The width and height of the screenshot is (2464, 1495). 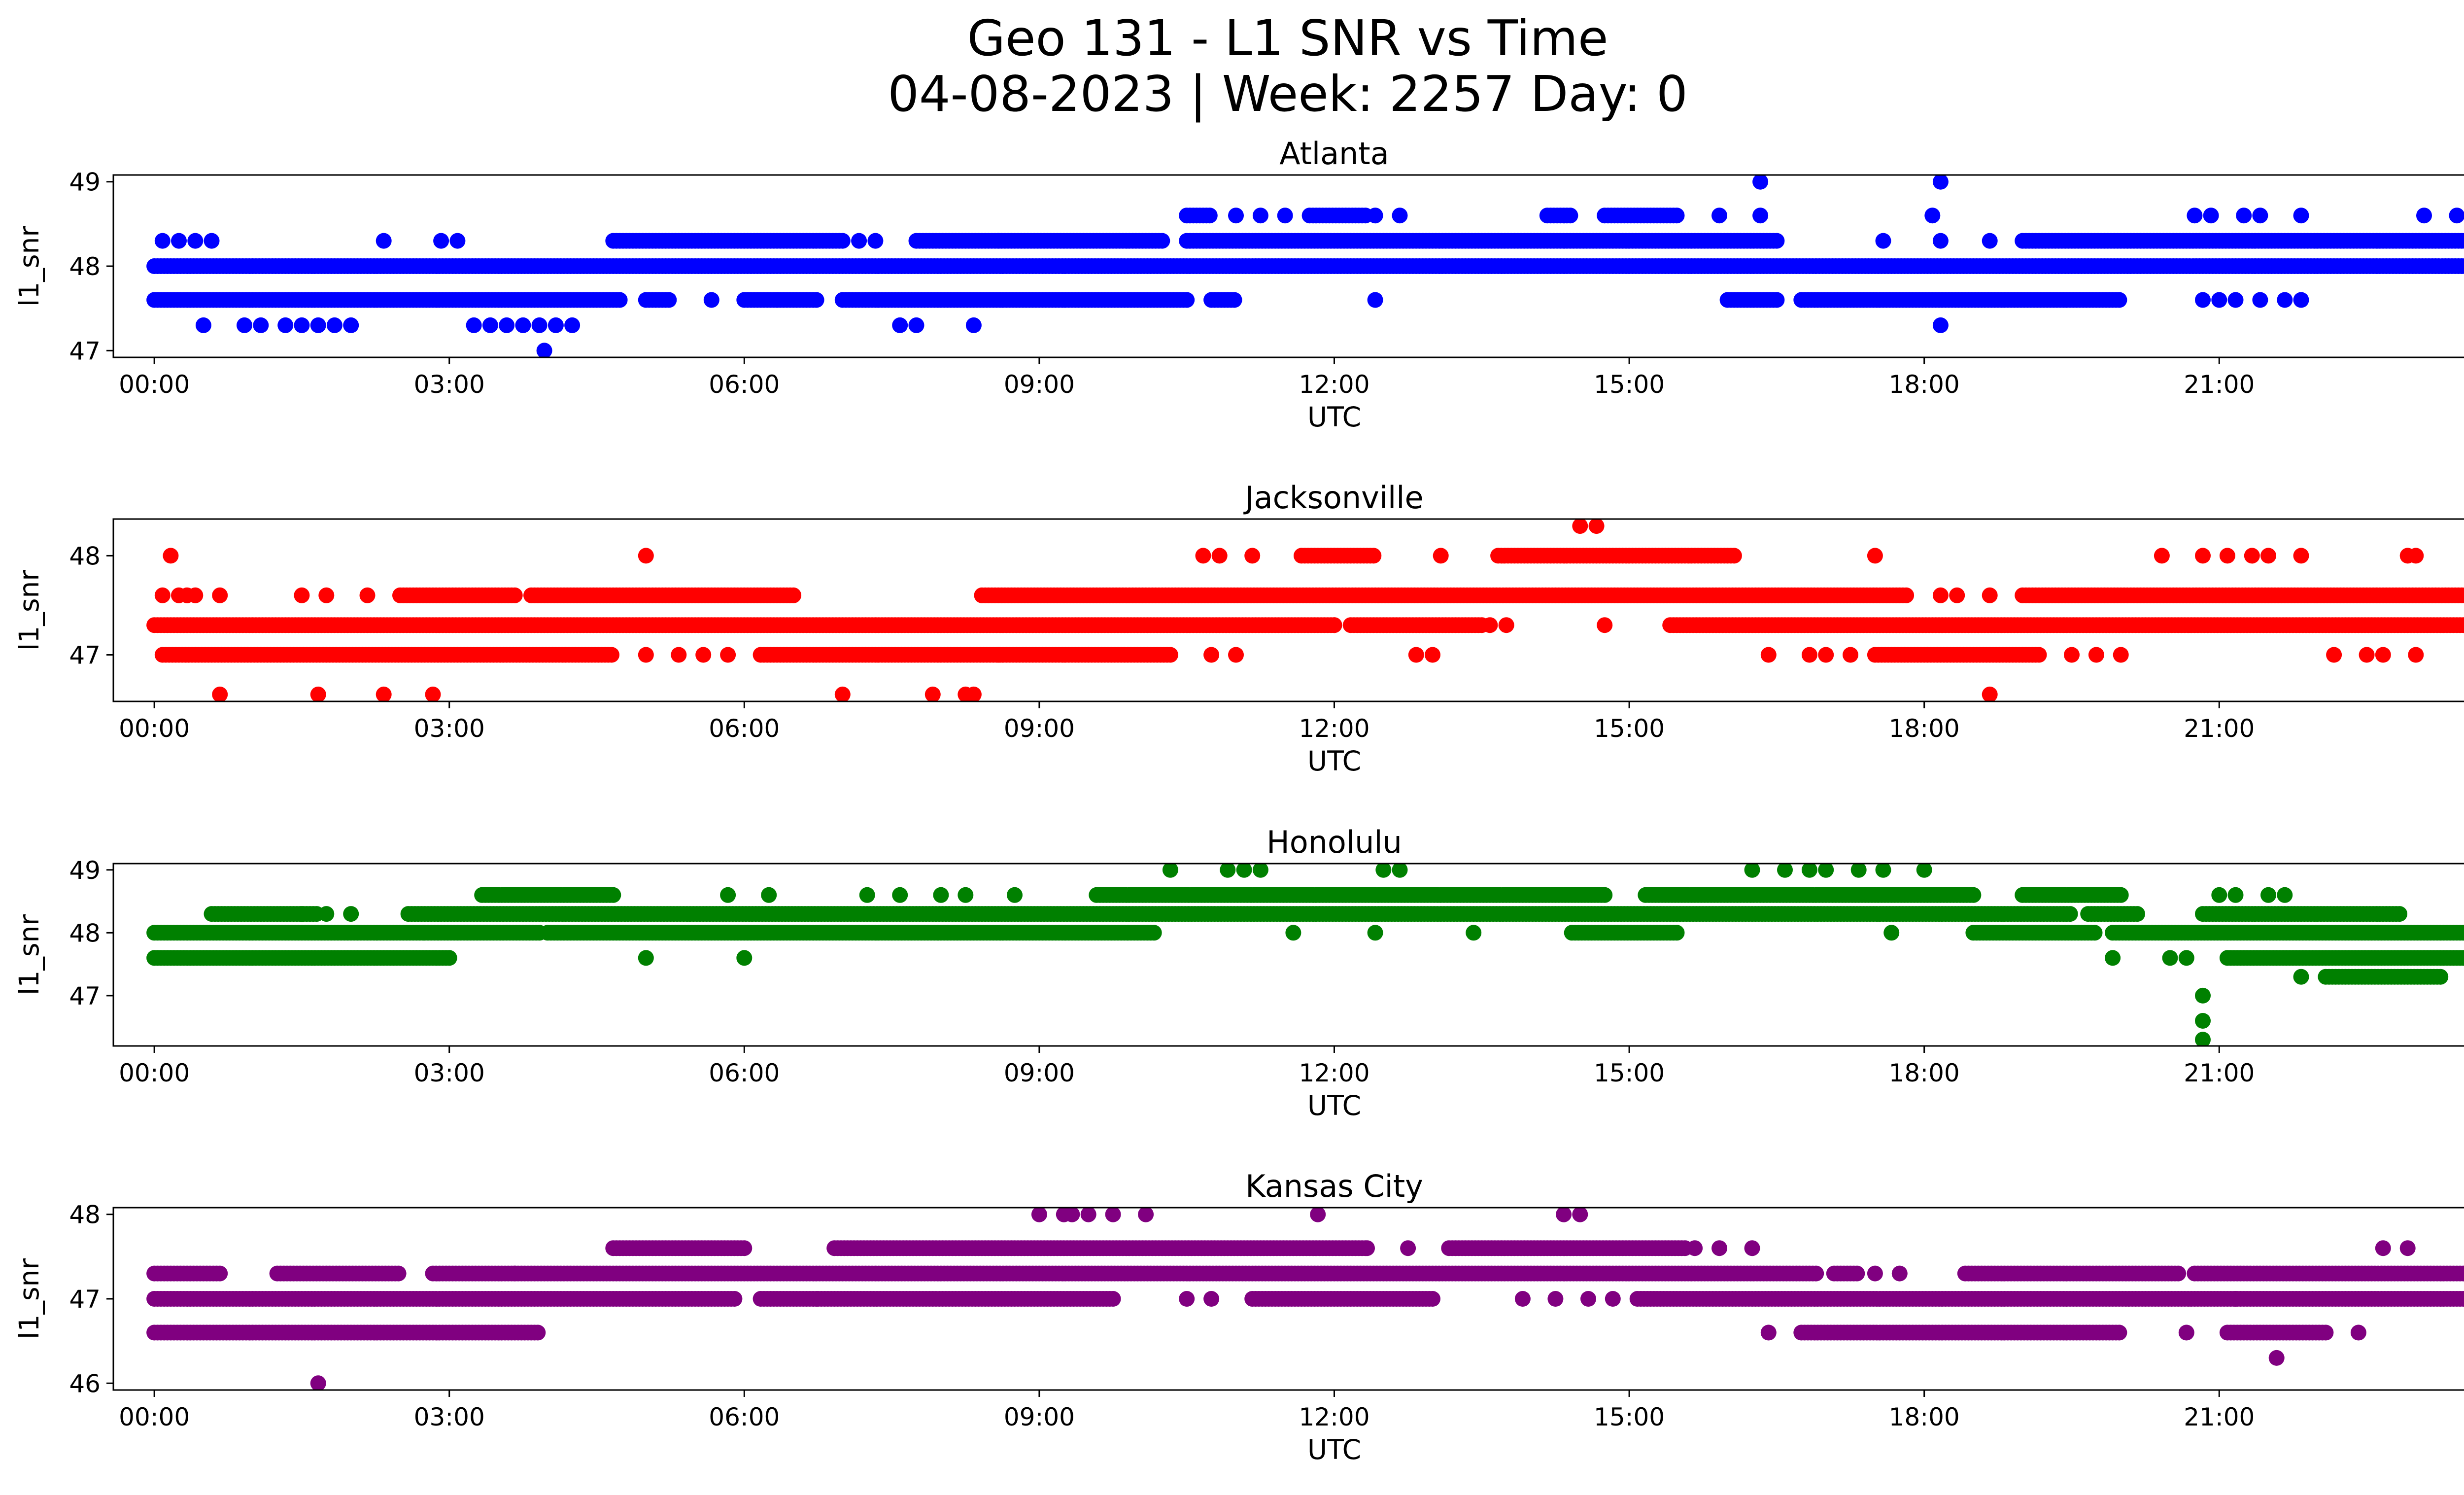 What do you see at coordinates (2219, 728) in the screenshot?
I see `x-tick-label: 21:00` at bounding box center [2219, 728].